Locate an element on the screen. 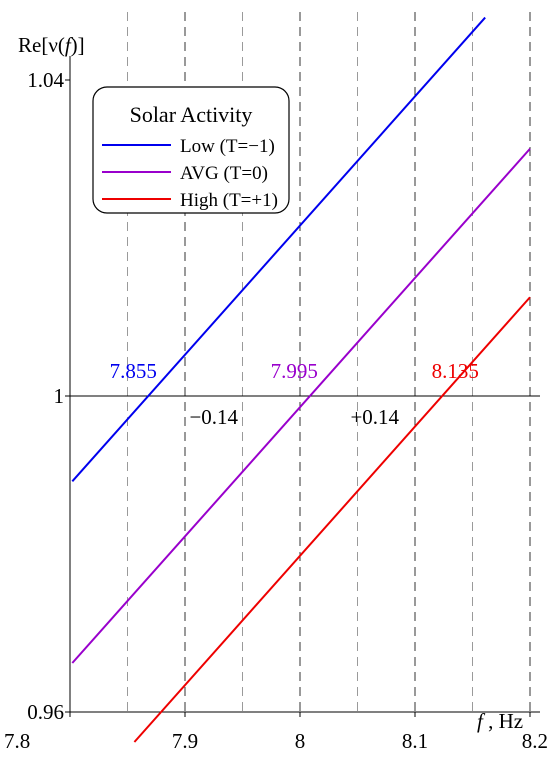  x-tick-label: 7.8 is located at coordinates (17, 741).